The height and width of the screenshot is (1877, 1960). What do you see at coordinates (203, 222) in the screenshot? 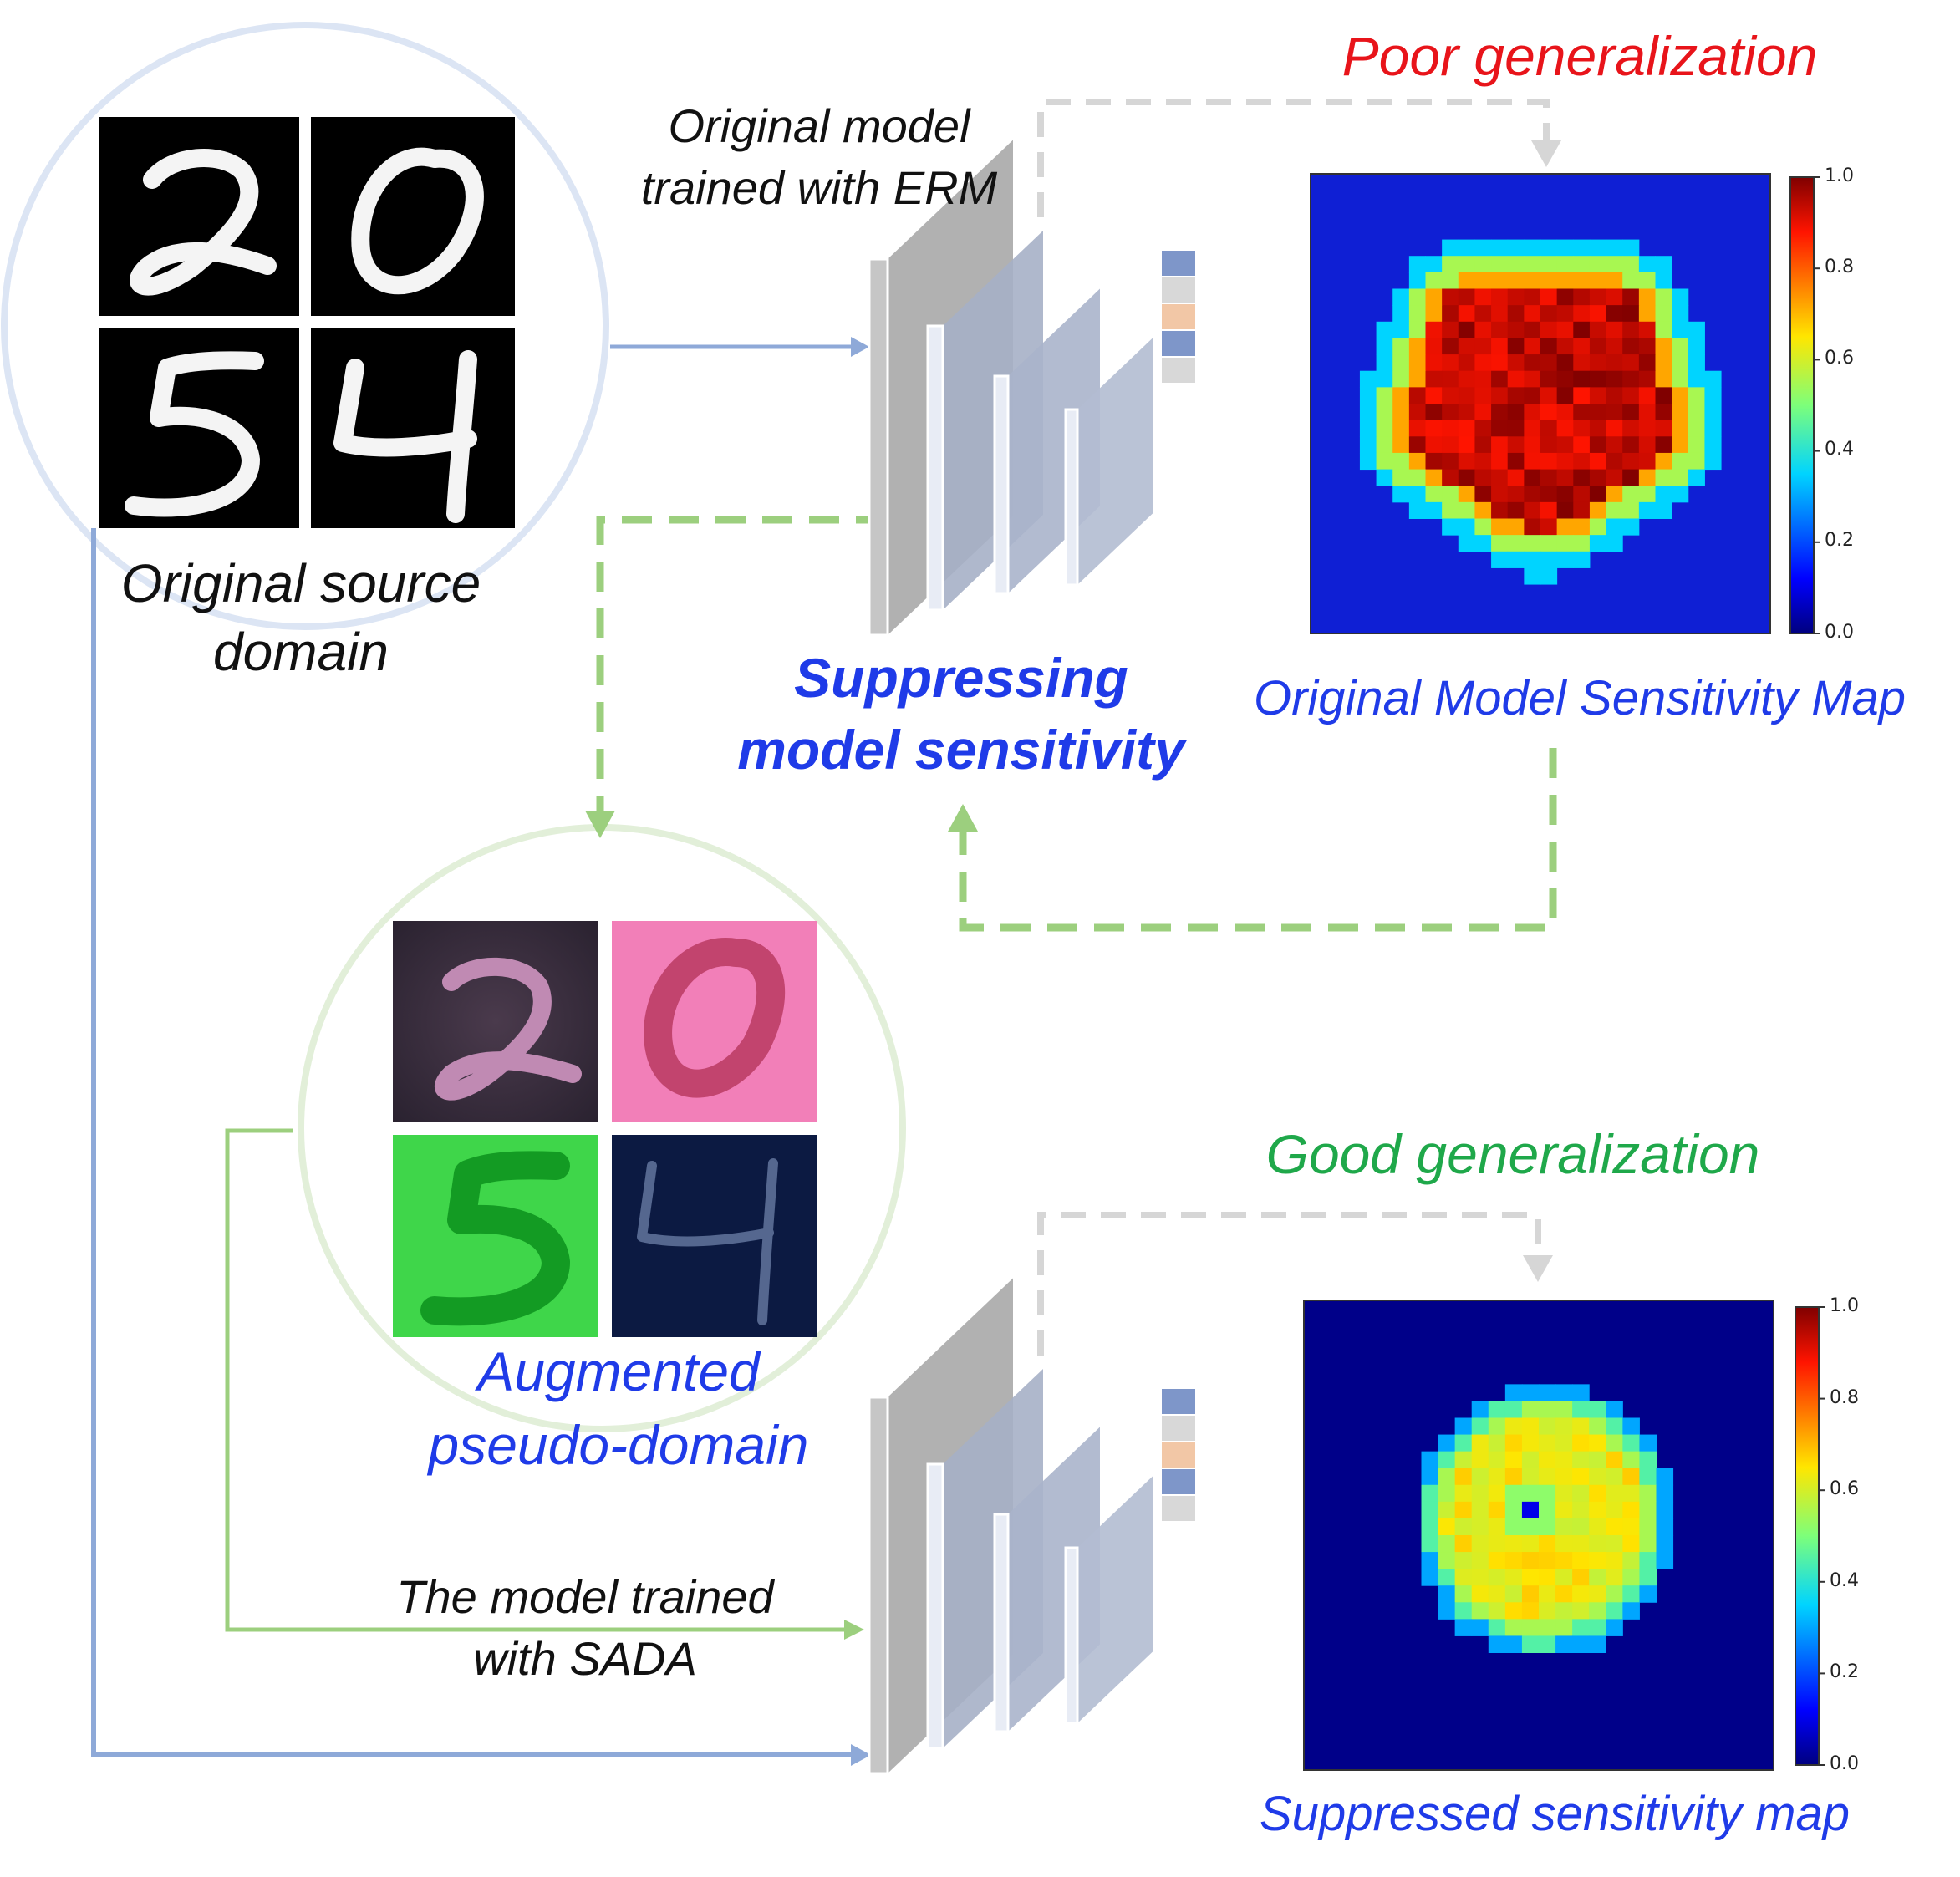
I see `digit-2-stroke` at bounding box center [203, 222].